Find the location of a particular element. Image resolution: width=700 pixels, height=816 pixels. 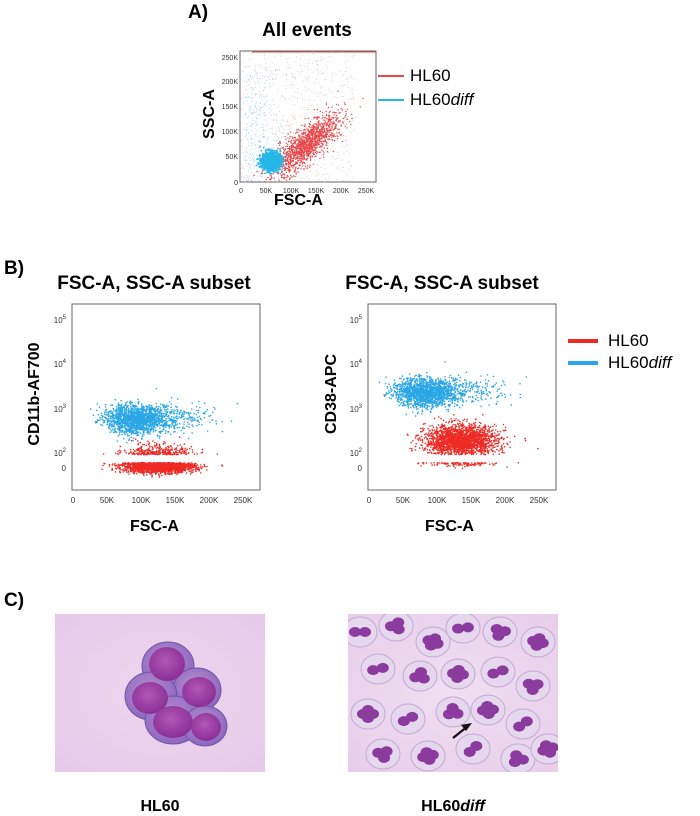

legend-label: HL60 is located at coordinates (430, 76).